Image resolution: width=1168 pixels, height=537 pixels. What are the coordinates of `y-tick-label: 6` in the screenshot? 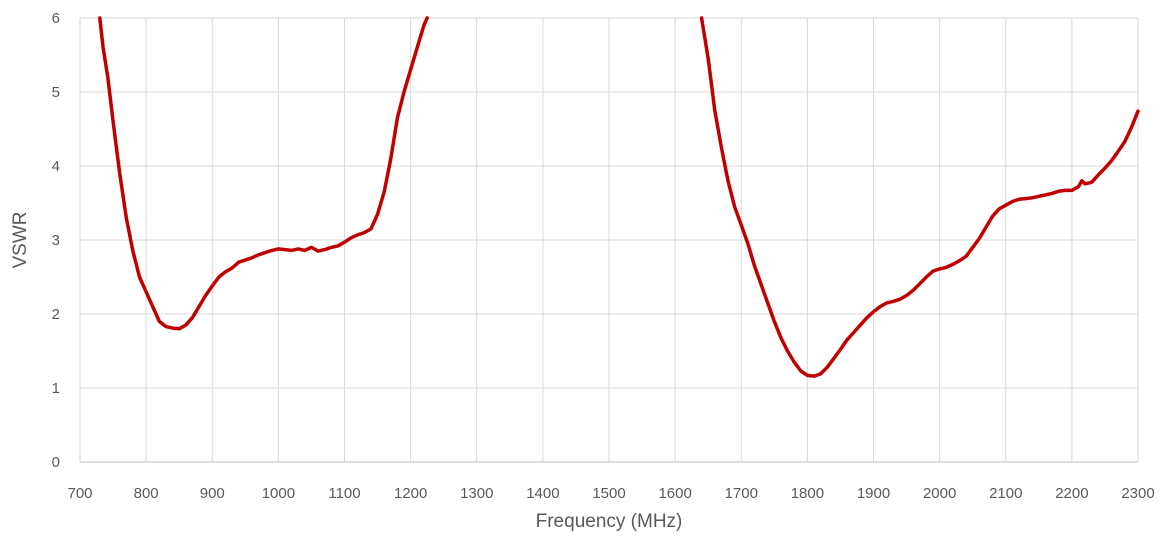 It's located at (56, 18).